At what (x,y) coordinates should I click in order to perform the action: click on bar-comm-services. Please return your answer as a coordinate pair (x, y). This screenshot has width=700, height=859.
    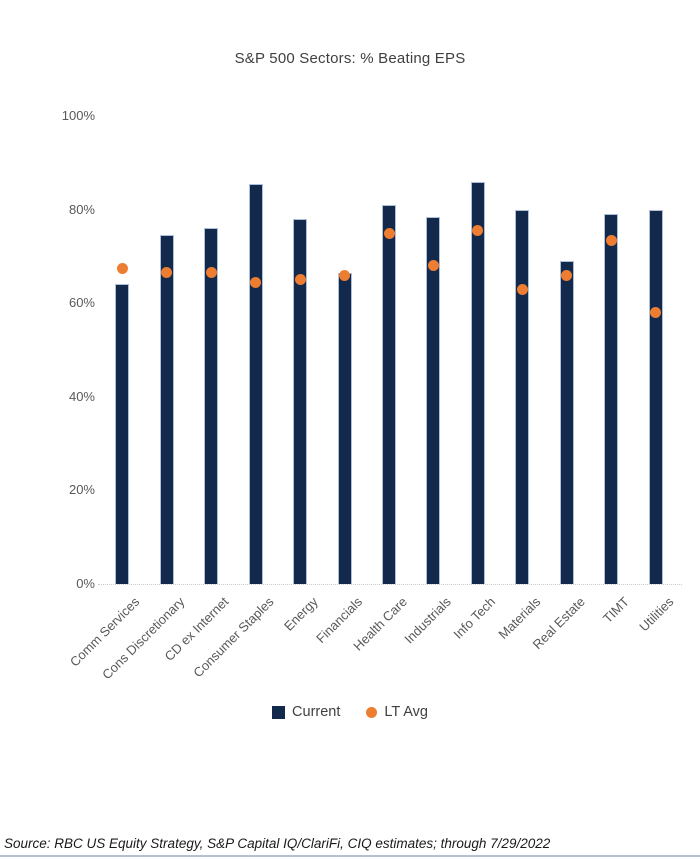
    Looking at the image, I should click on (122, 434).